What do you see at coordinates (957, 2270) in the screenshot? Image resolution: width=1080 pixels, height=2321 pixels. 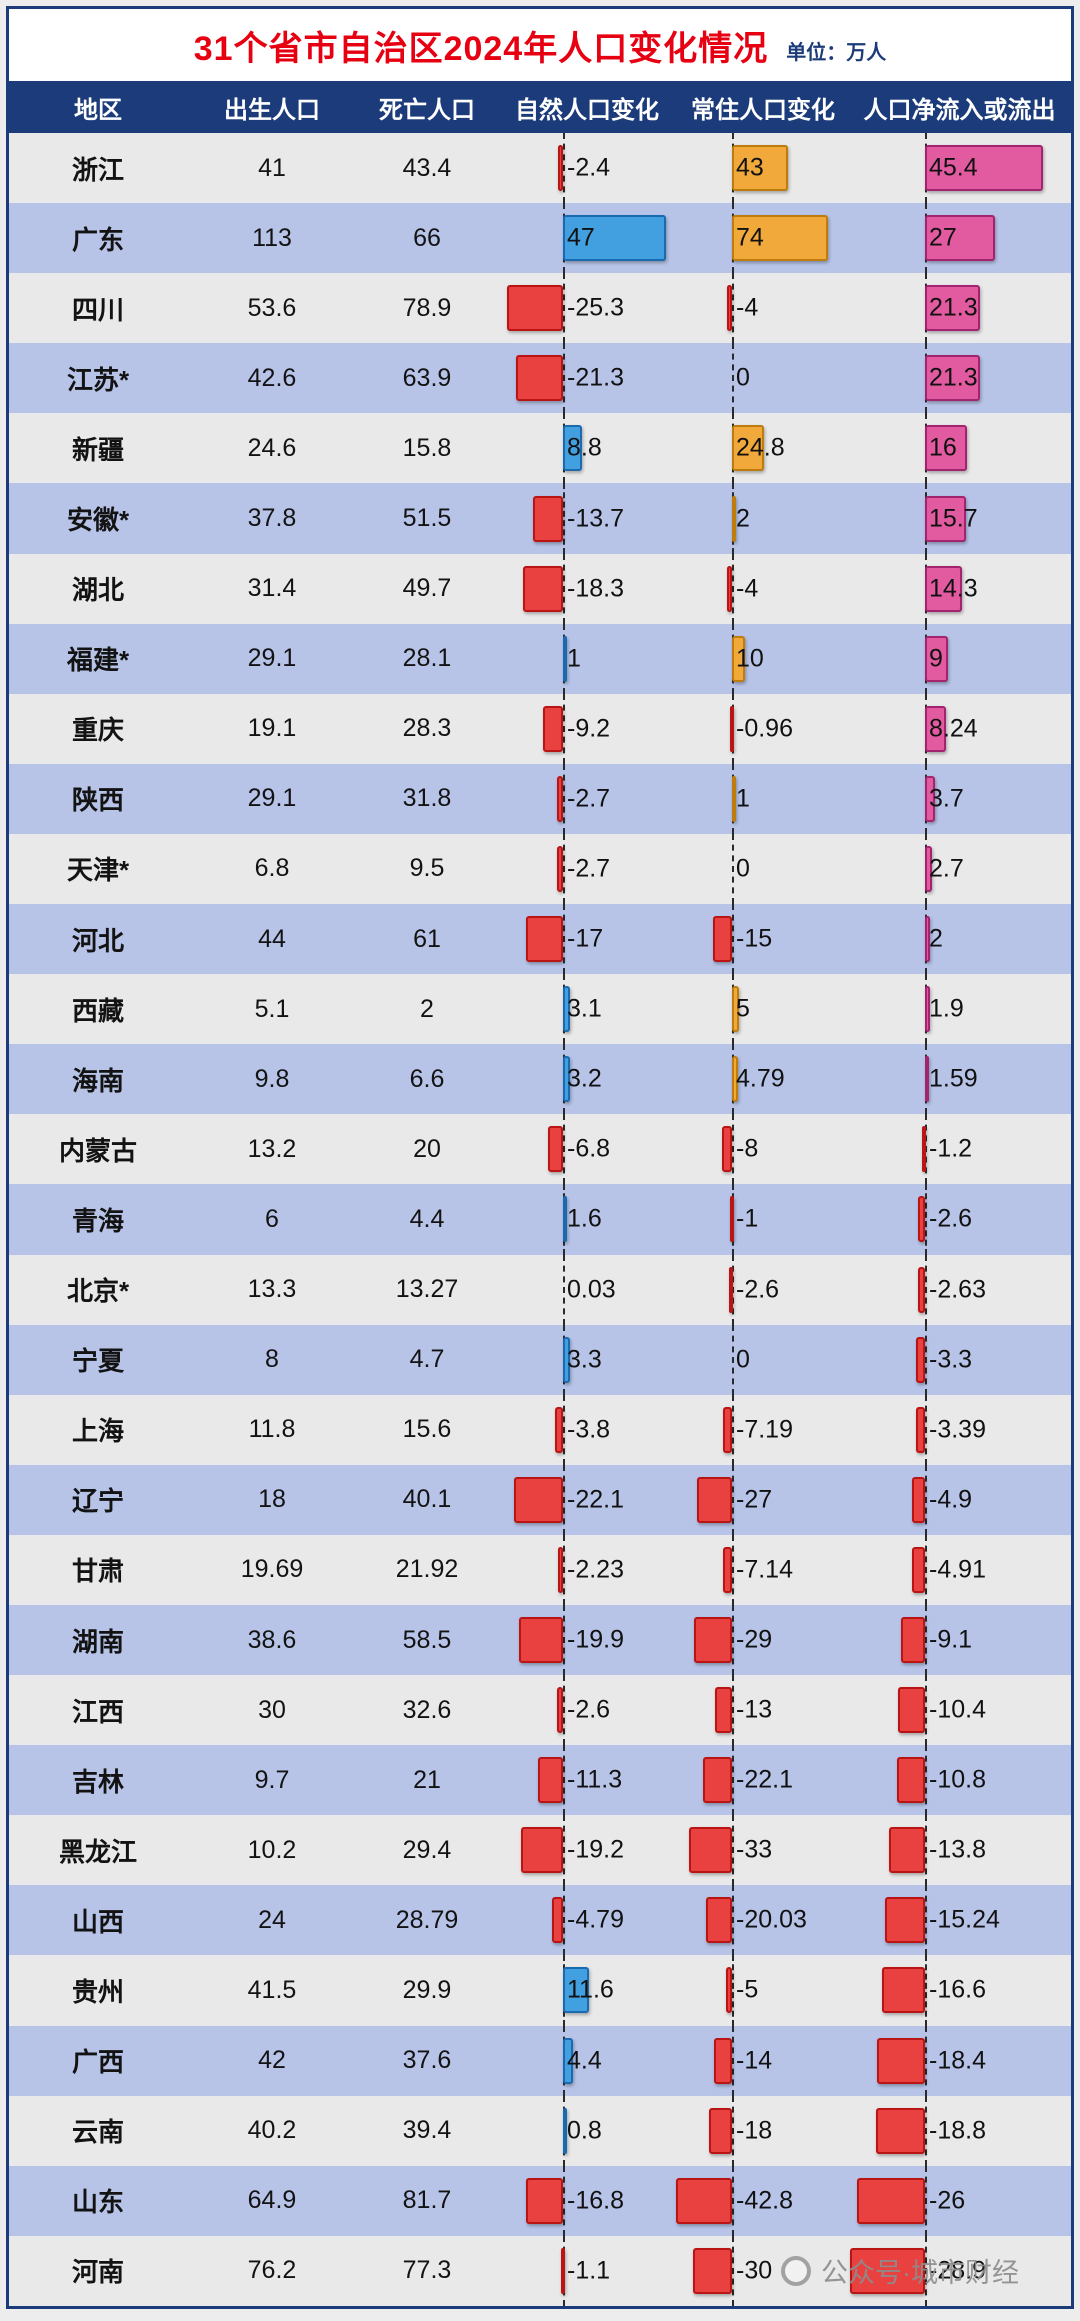 I see `bar-value-label: -28.9` at bounding box center [957, 2270].